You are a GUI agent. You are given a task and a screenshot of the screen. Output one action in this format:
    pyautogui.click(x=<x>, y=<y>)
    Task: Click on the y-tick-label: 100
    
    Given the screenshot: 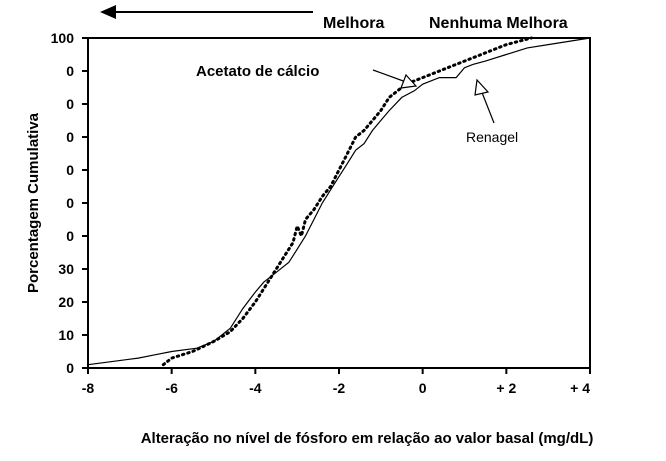 What is the action you would take?
    pyautogui.click(x=63, y=38)
    